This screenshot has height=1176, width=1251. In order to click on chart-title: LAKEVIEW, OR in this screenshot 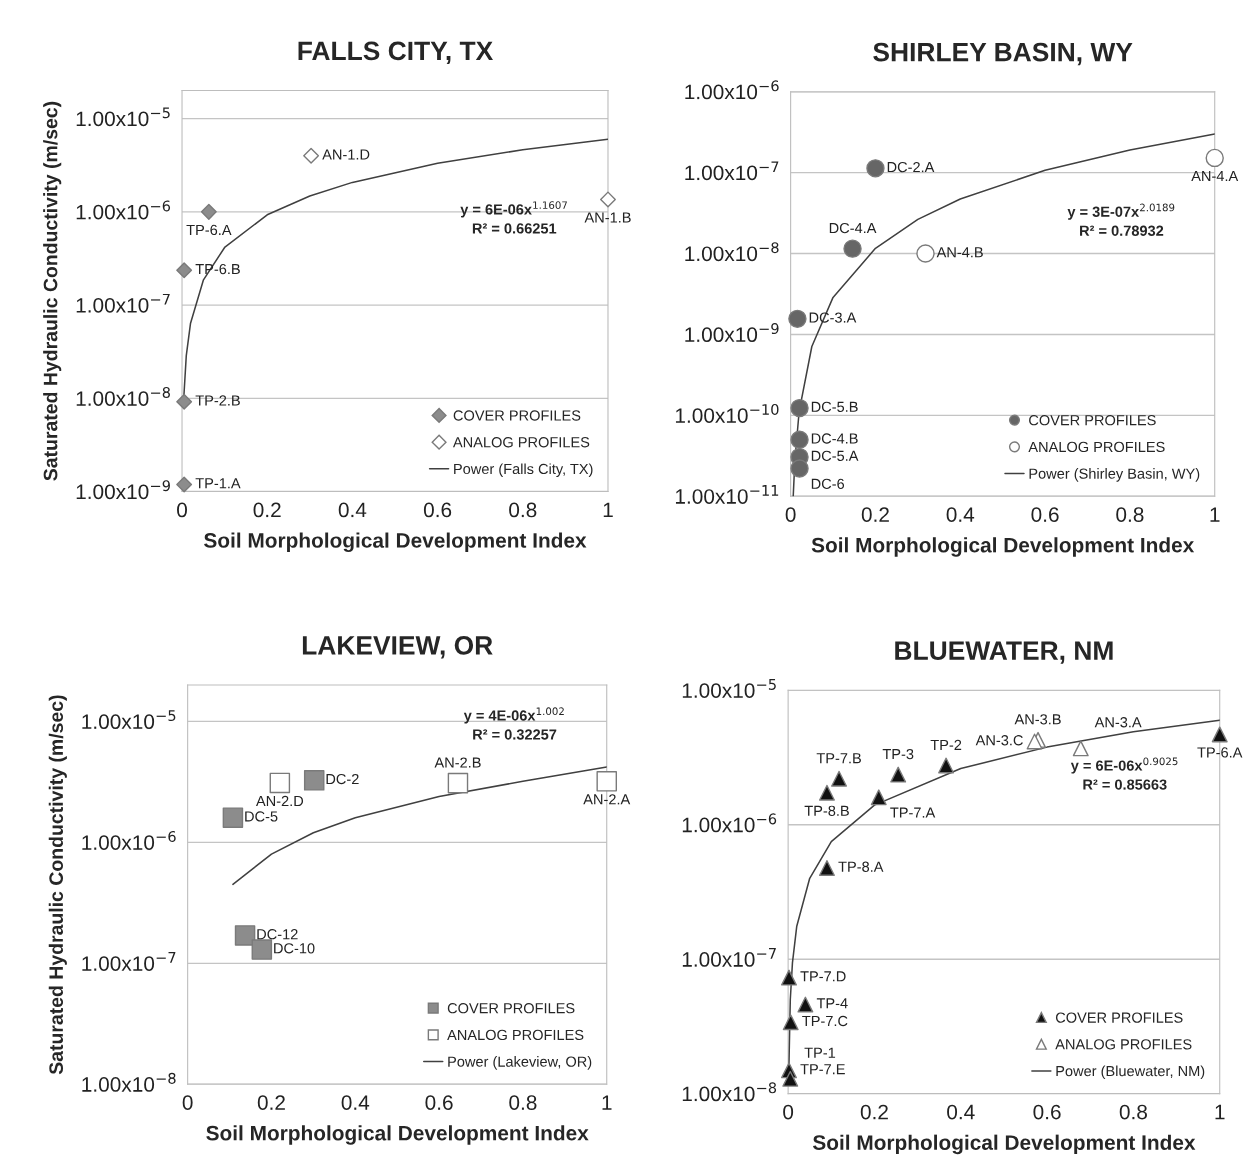, I will do `click(397, 647)`.